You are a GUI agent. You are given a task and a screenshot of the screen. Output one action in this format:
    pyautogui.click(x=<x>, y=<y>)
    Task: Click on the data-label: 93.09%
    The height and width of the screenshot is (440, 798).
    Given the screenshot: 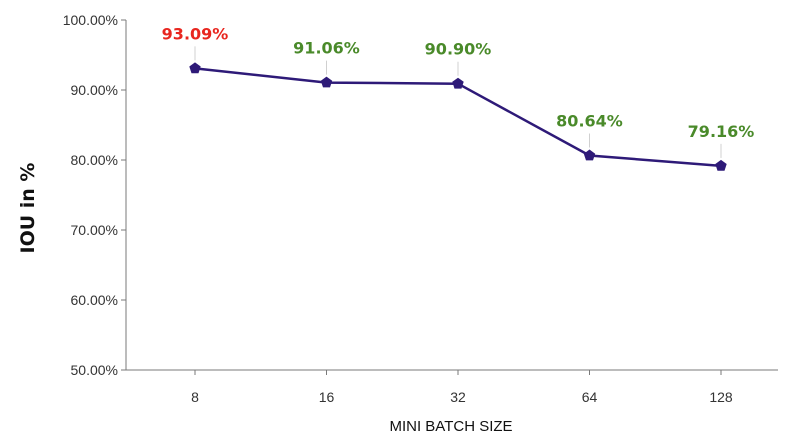 What is the action you would take?
    pyautogui.click(x=195, y=33)
    